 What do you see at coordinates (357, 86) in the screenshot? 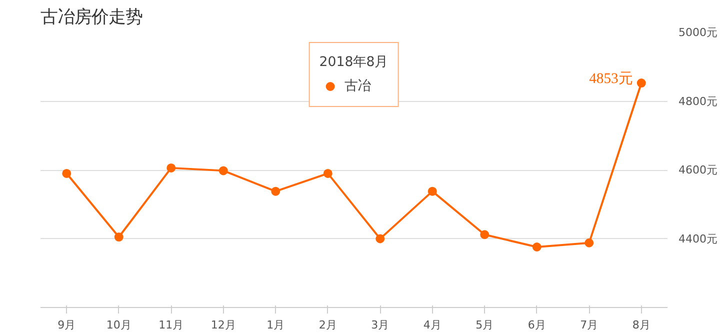
I see `legend-label: 古冶` at bounding box center [357, 86].